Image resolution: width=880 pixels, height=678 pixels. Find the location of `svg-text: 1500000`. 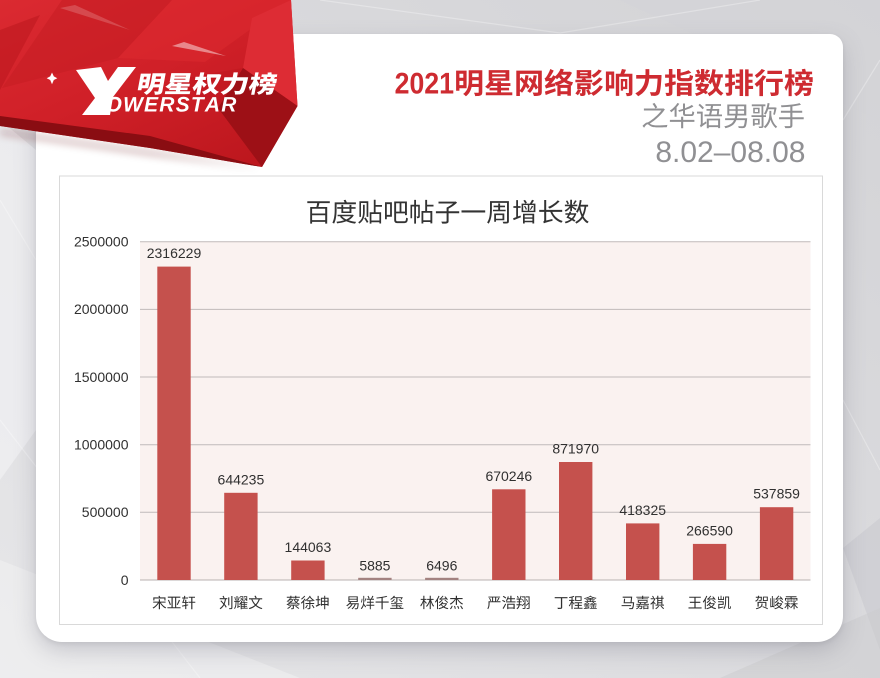

svg-text: 1500000 is located at coordinates (101, 377).